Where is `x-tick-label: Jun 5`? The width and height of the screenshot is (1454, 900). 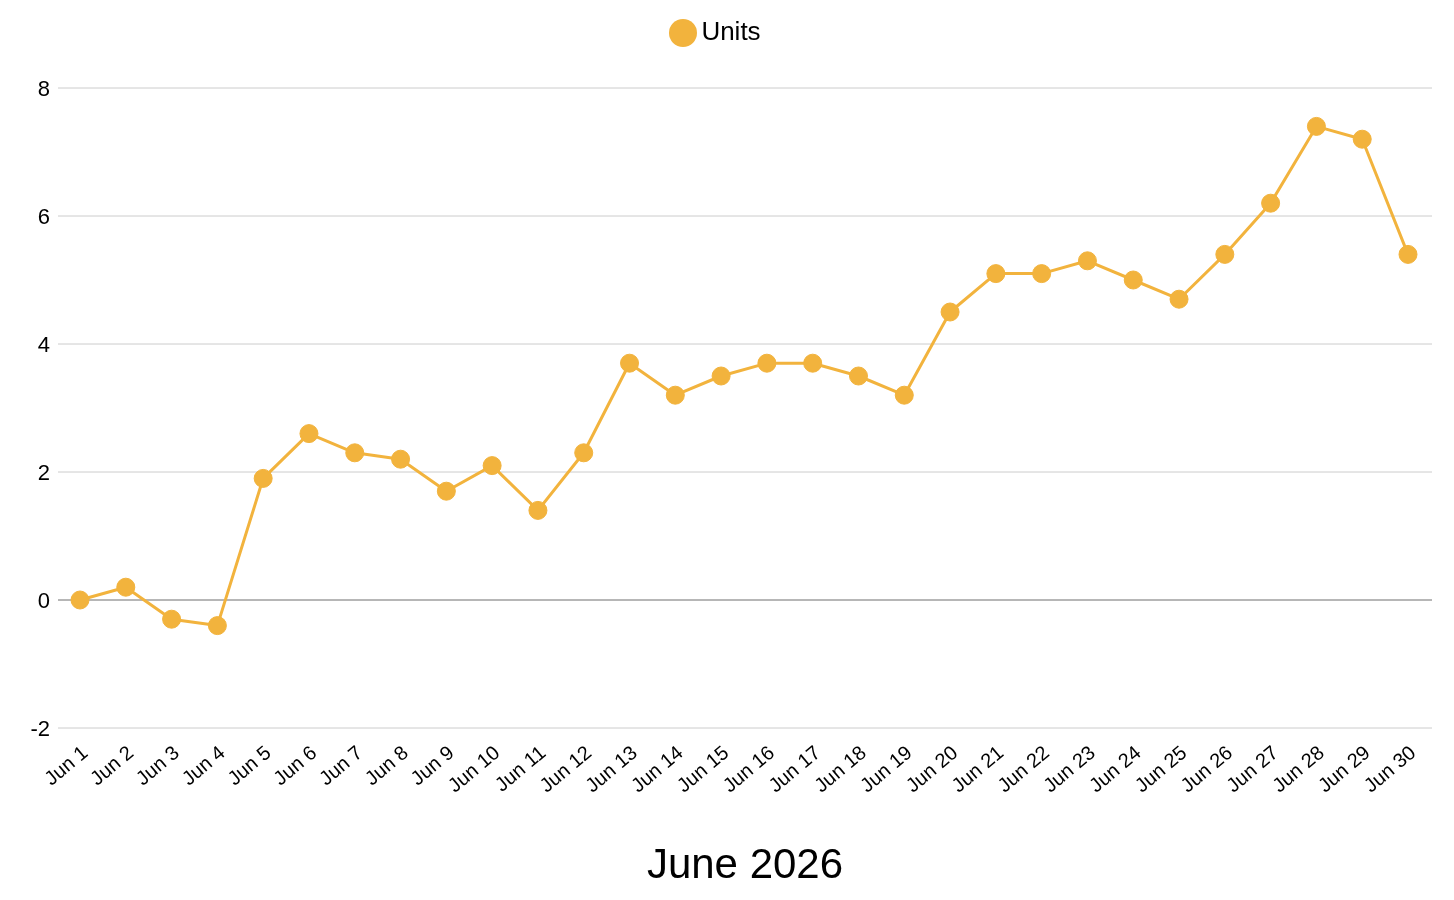
x-tick-label: Jun 5 is located at coordinates (249, 765).